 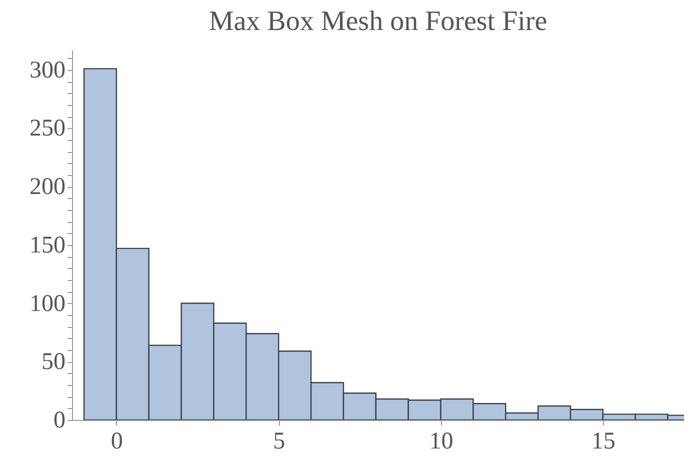 I want to click on chart-title: Max Box Mesh on Forest Fire, so click(x=378, y=21).